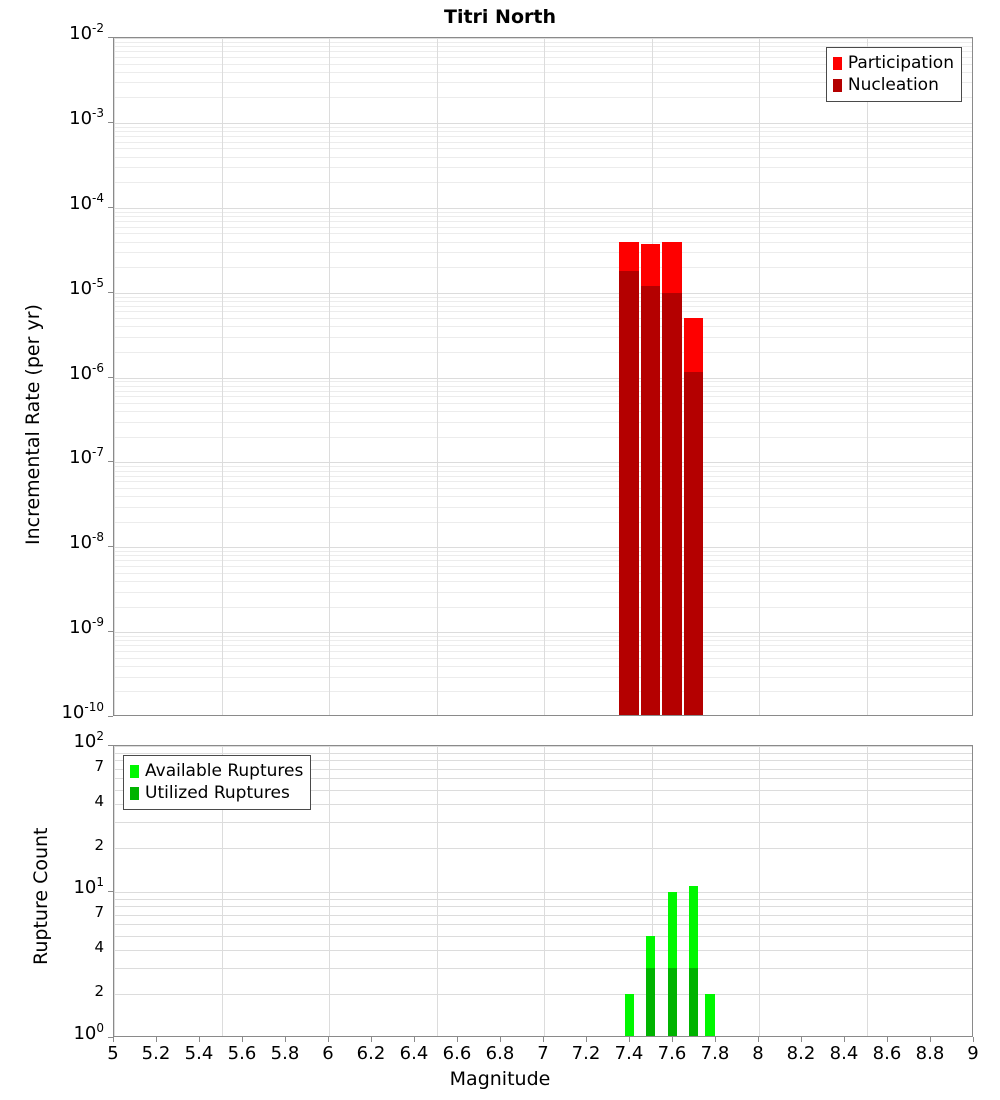 This screenshot has width=1000, height=1100. I want to click on x-tick-label: 7, so click(543, 1053).